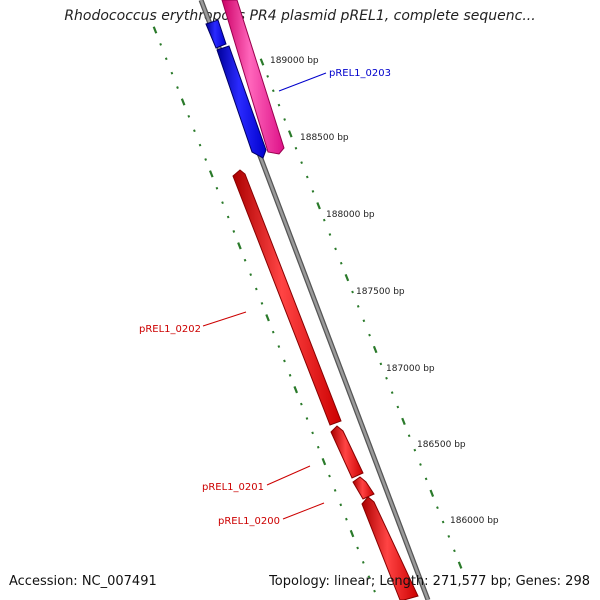  I want to click on scale-label: 187500 bp, so click(380, 292).